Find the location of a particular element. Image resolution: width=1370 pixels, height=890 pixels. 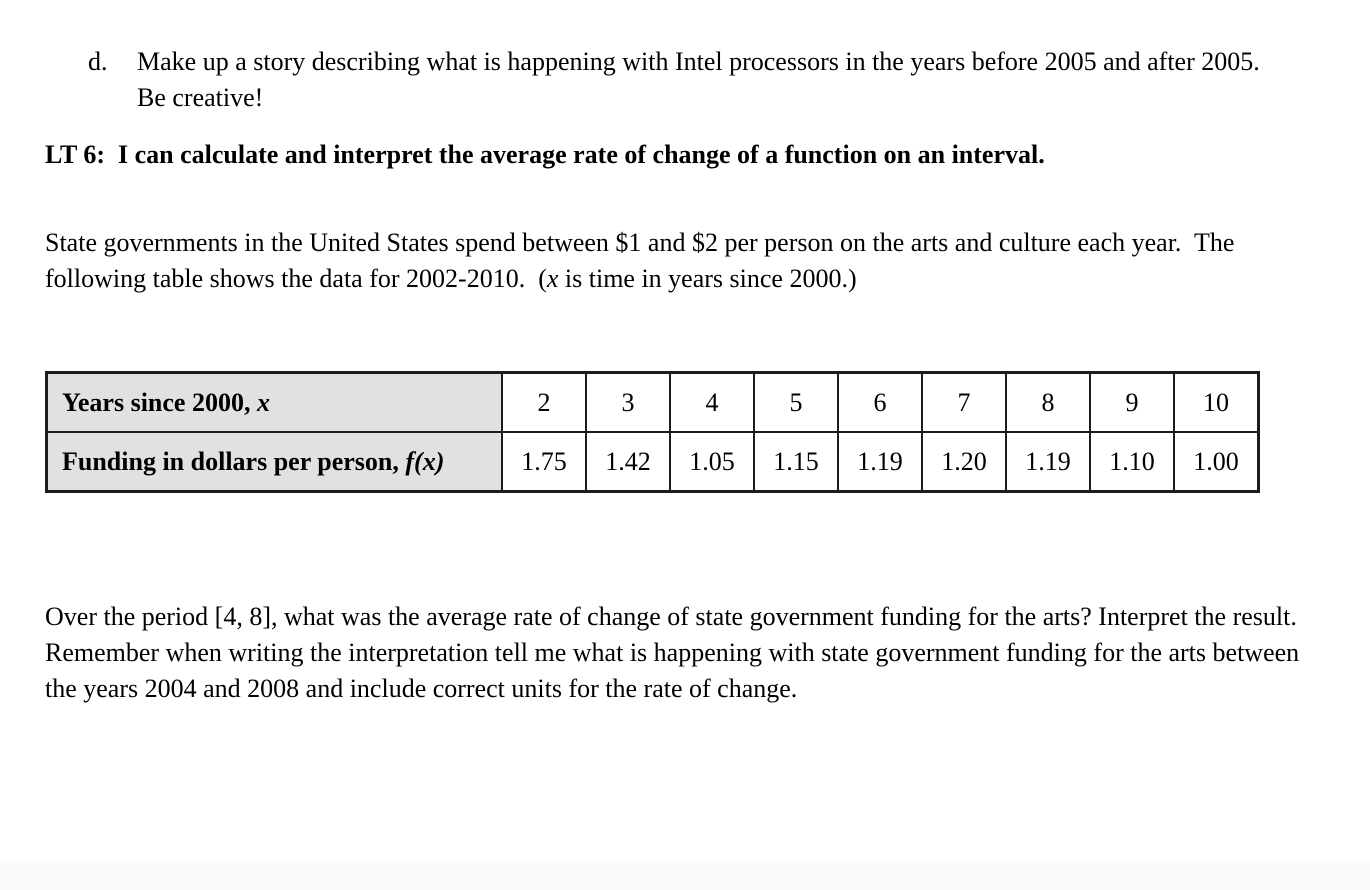

table-cell: 8 is located at coordinates (1048, 402).